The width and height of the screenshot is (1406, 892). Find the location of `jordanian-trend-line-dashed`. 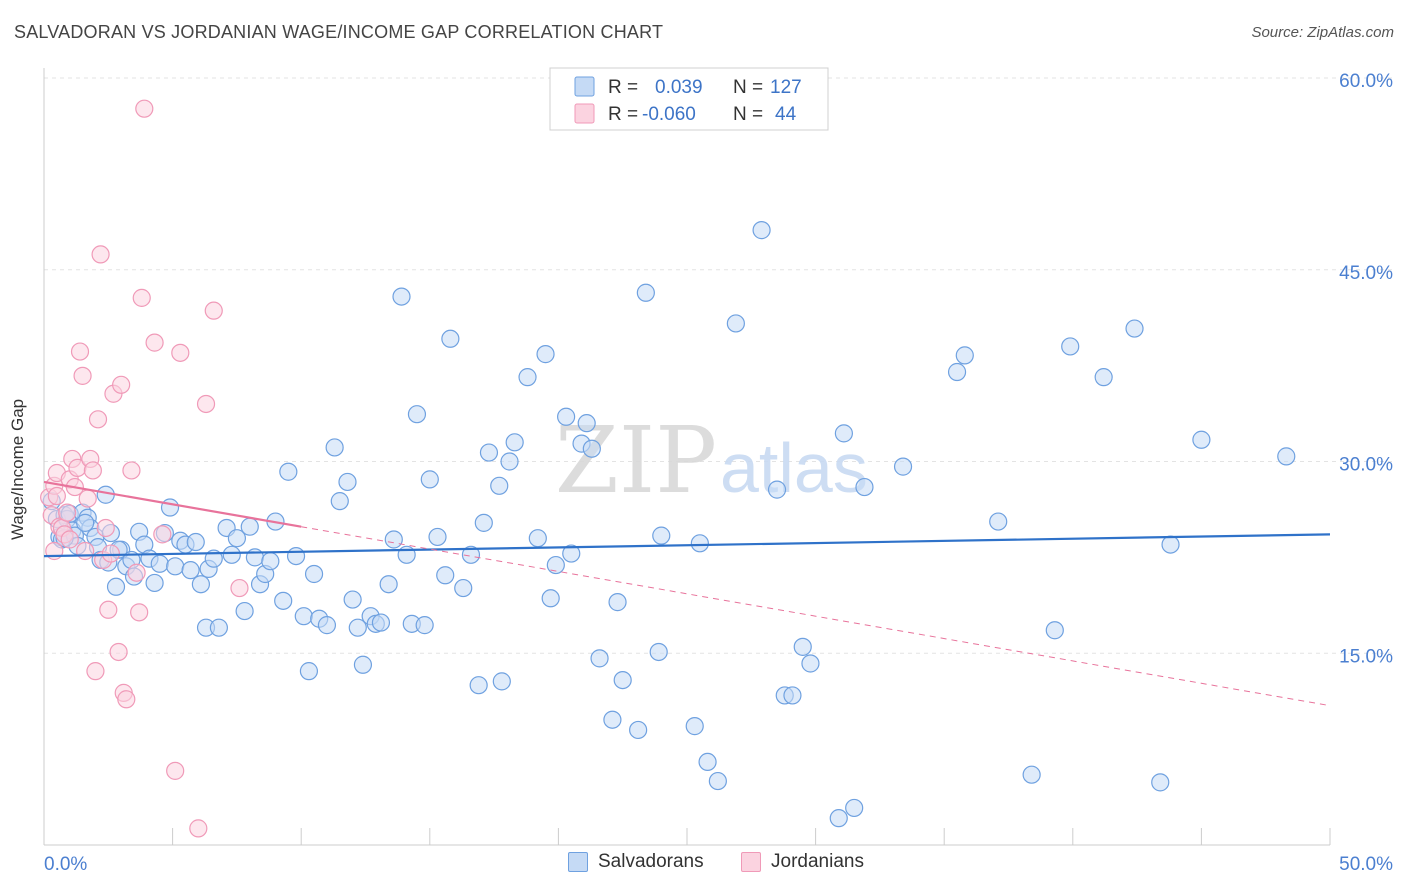

jordanian-trend-line-dashed is located at coordinates (816, 616).